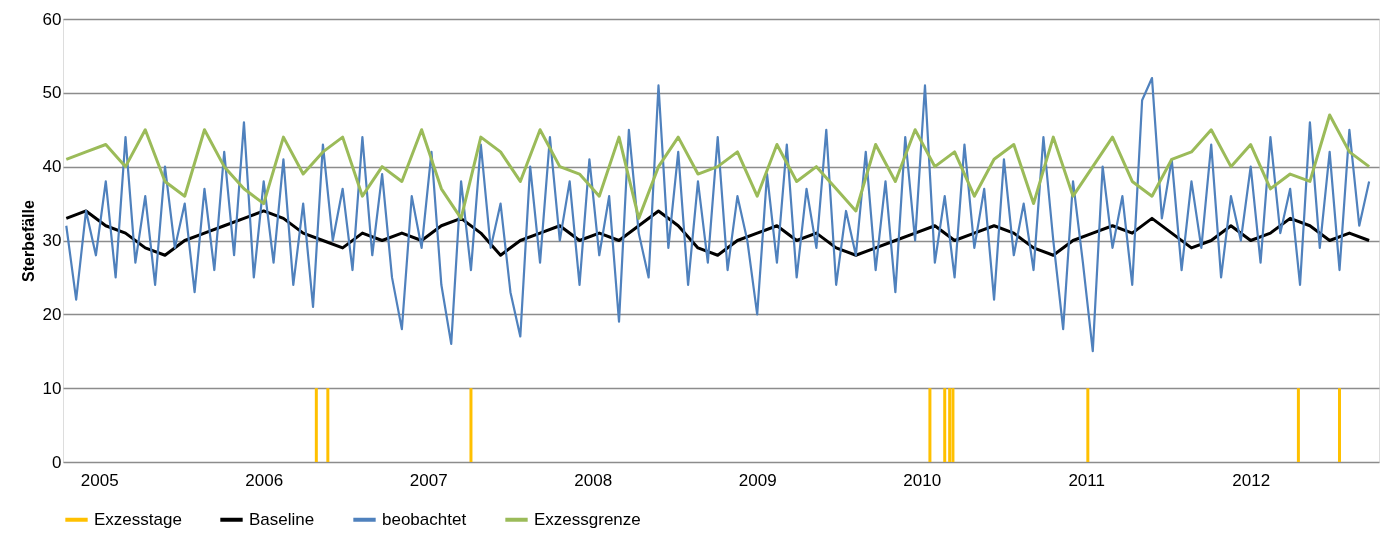 The image size is (1387, 533). What do you see at coordinates (138, 519) in the screenshot?
I see `legend-label: Exzesstage` at bounding box center [138, 519].